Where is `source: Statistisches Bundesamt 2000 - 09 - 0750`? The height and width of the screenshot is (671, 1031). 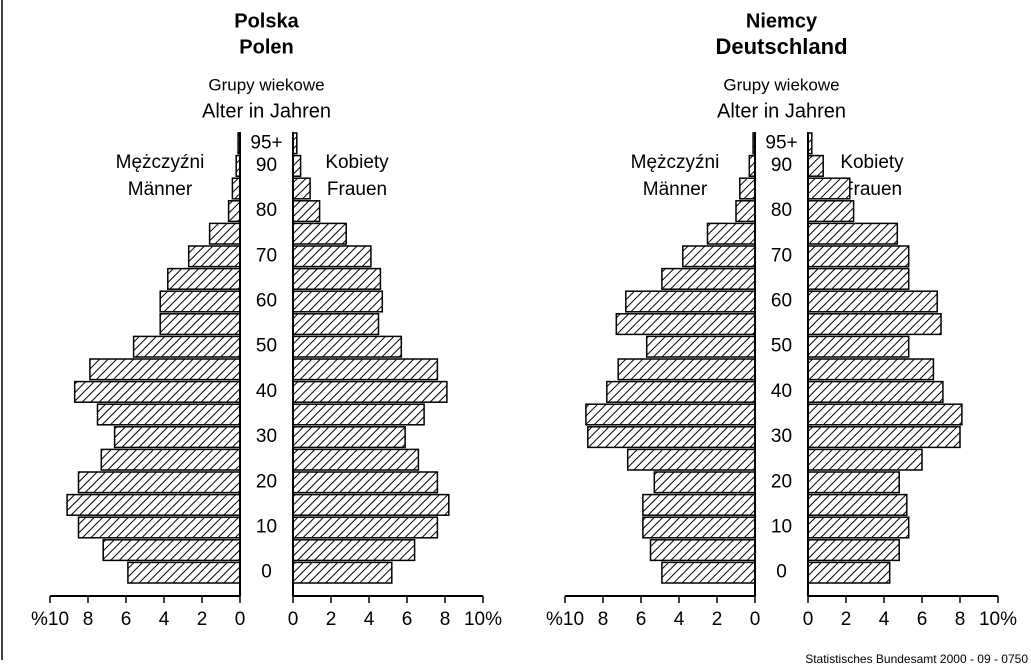
source: Statistisches Bundesamt 2000 - 09 - 0750 is located at coordinates (916, 659).